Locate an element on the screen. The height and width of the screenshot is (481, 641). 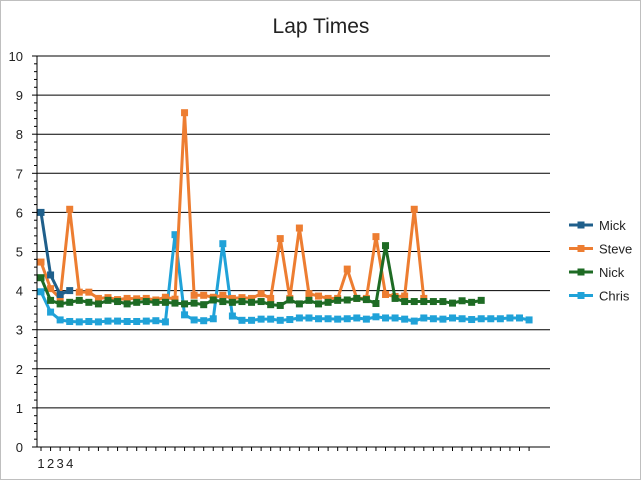
y-tick-label: 1 is located at coordinates (19, 408).